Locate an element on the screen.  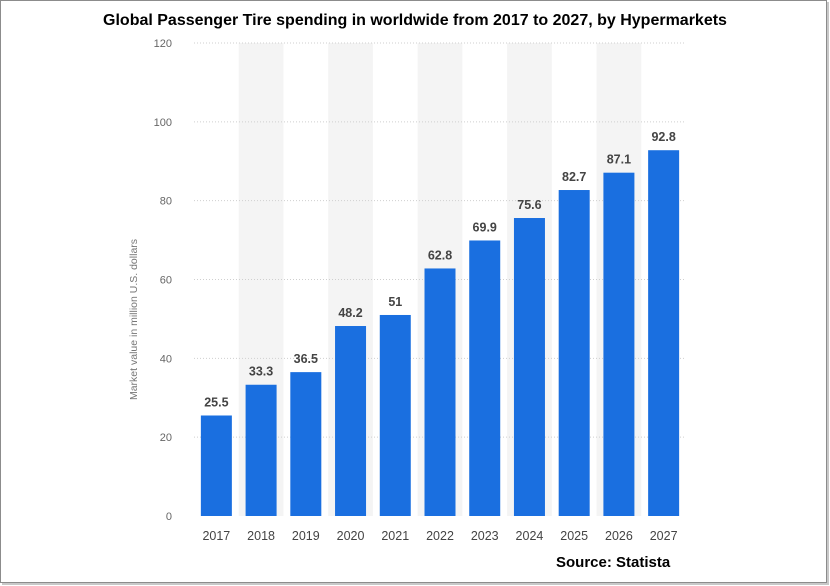
data-label: 69.9 is located at coordinates (485, 227).